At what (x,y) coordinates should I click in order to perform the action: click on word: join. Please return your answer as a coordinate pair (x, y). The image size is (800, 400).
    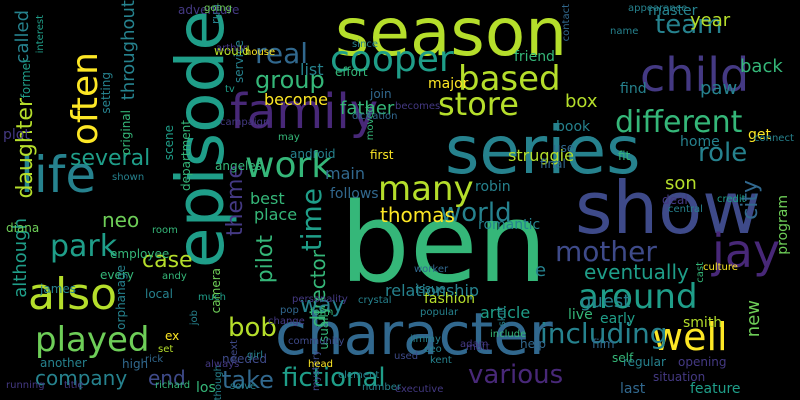
    Looking at the image, I should click on (381, 94).